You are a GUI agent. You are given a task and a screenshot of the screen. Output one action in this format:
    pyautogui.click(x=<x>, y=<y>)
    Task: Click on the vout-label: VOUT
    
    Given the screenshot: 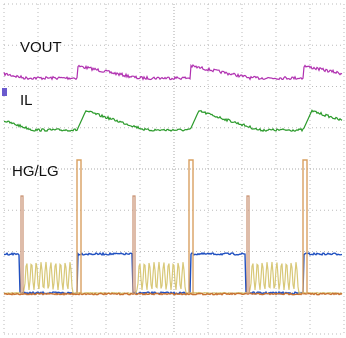 What is the action you would take?
    pyautogui.click(x=41, y=47)
    